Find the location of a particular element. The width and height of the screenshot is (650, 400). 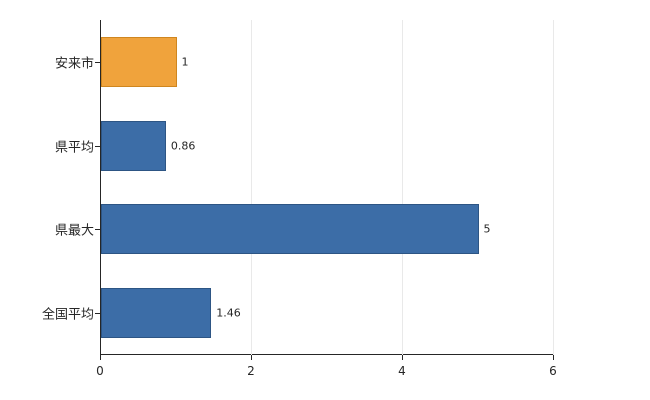

y-axis-line is located at coordinates (100, 187).